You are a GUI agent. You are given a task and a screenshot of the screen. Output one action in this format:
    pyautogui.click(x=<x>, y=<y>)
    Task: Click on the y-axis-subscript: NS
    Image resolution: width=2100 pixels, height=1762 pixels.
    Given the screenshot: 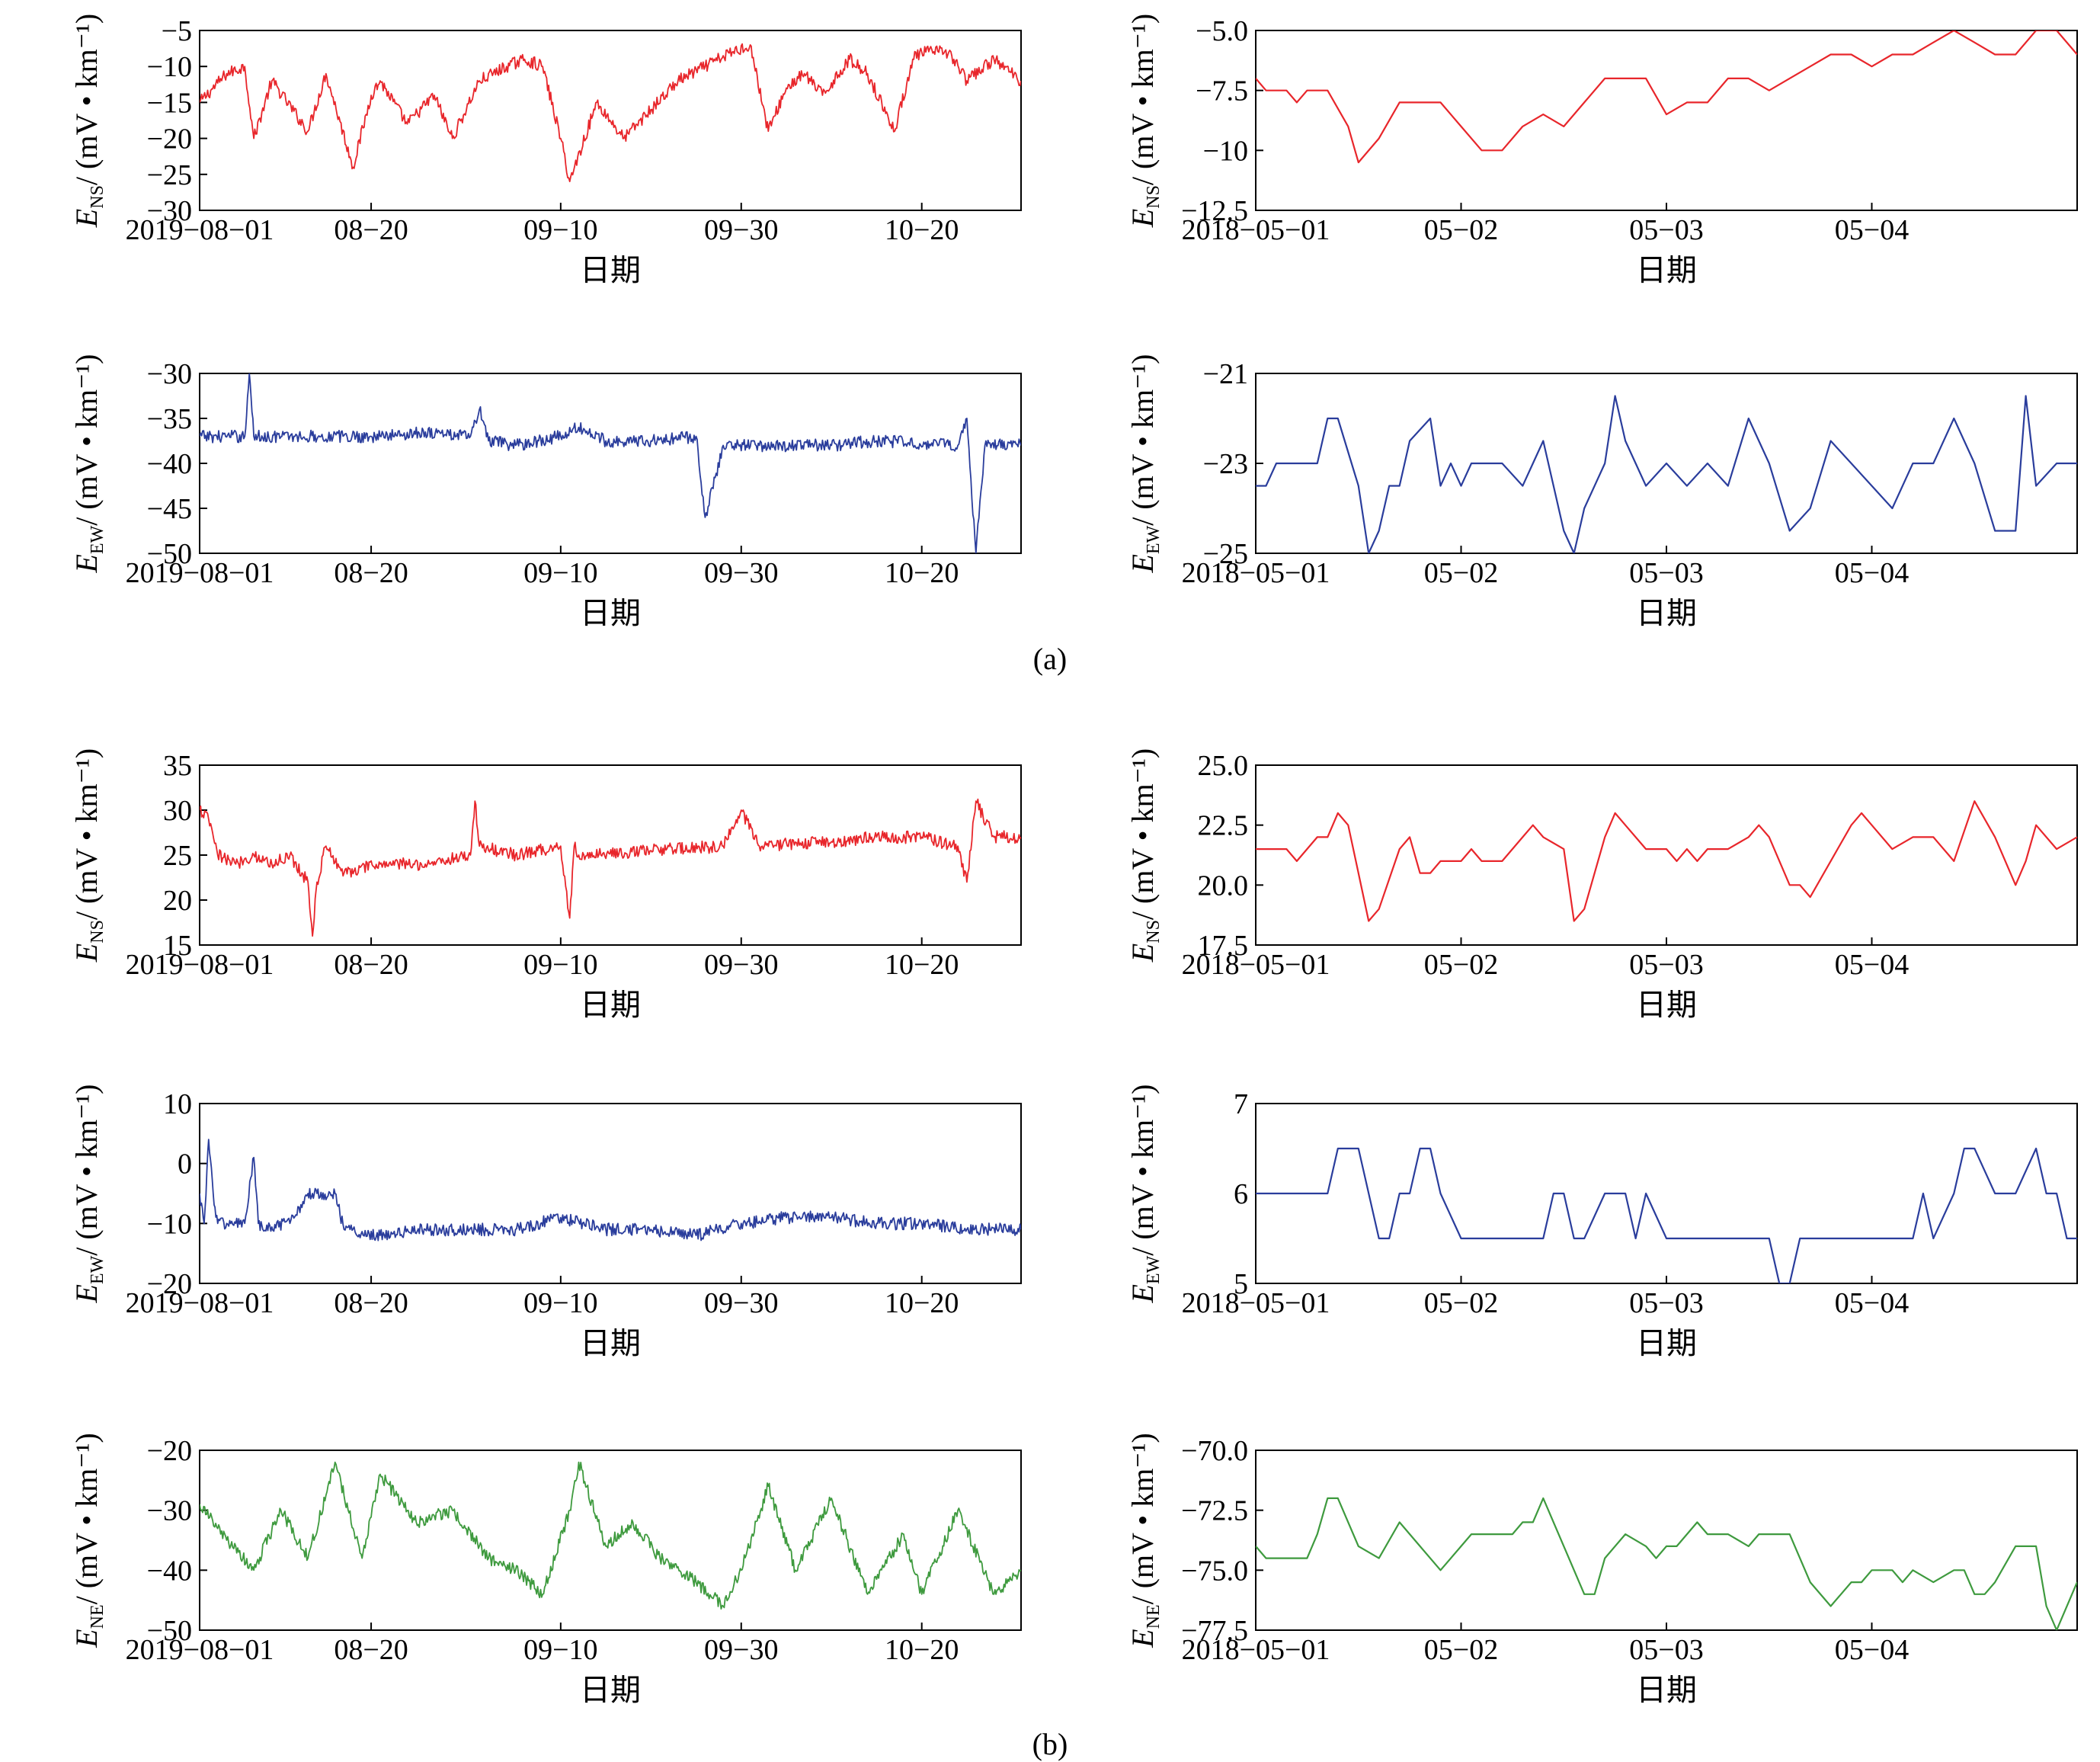 What is the action you would take?
    pyautogui.click(x=97, y=197)
    